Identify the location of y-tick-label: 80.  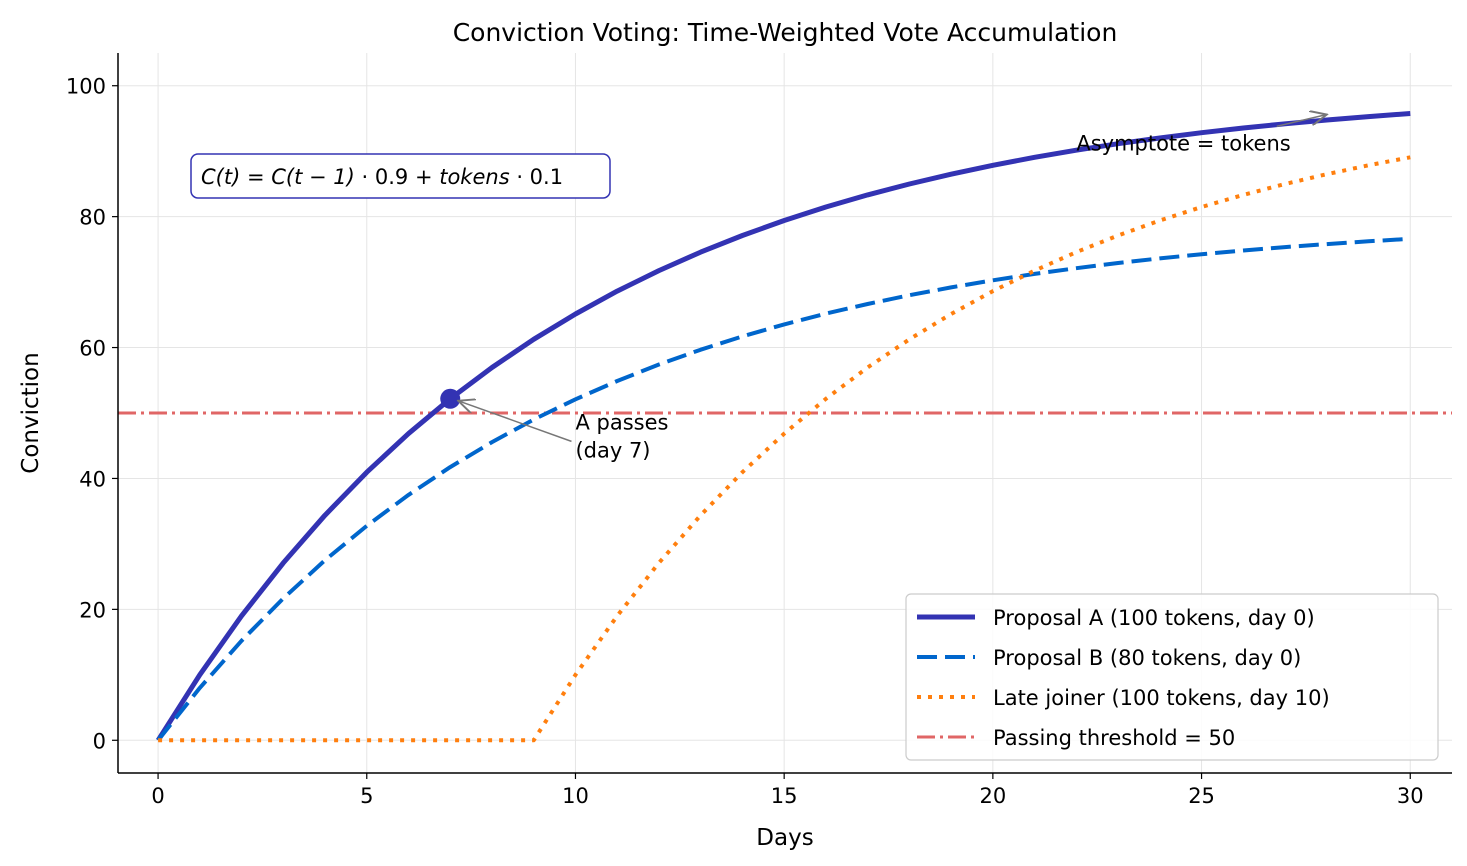
(92, 218).